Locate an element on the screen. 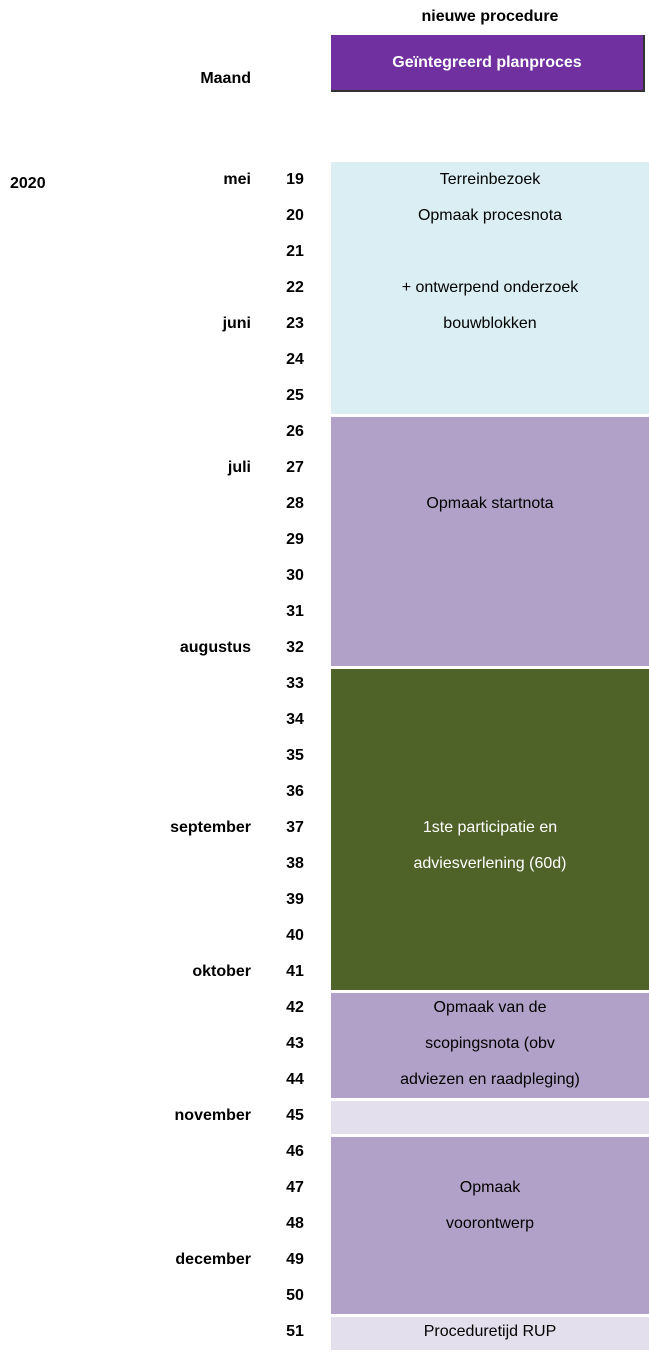 The width and height of the screenshot is (649, 1353). phase-text: Opmaak procesnota is located at coordinates (490, 215).